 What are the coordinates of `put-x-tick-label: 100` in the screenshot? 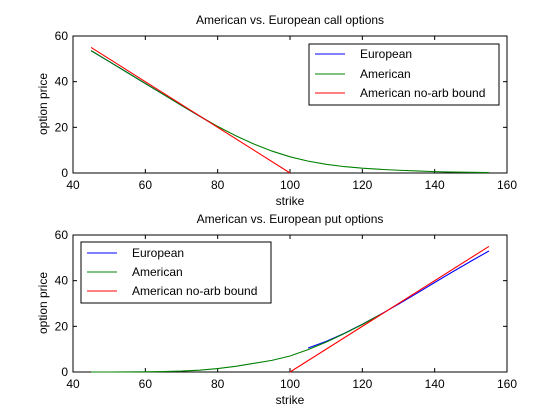 It's located at (290, 384).